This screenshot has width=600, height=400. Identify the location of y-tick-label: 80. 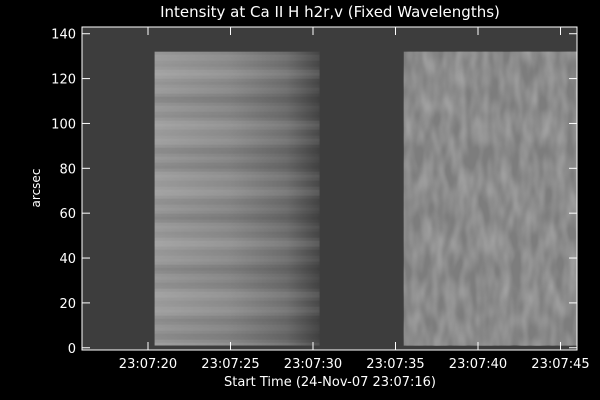
(67, 169).